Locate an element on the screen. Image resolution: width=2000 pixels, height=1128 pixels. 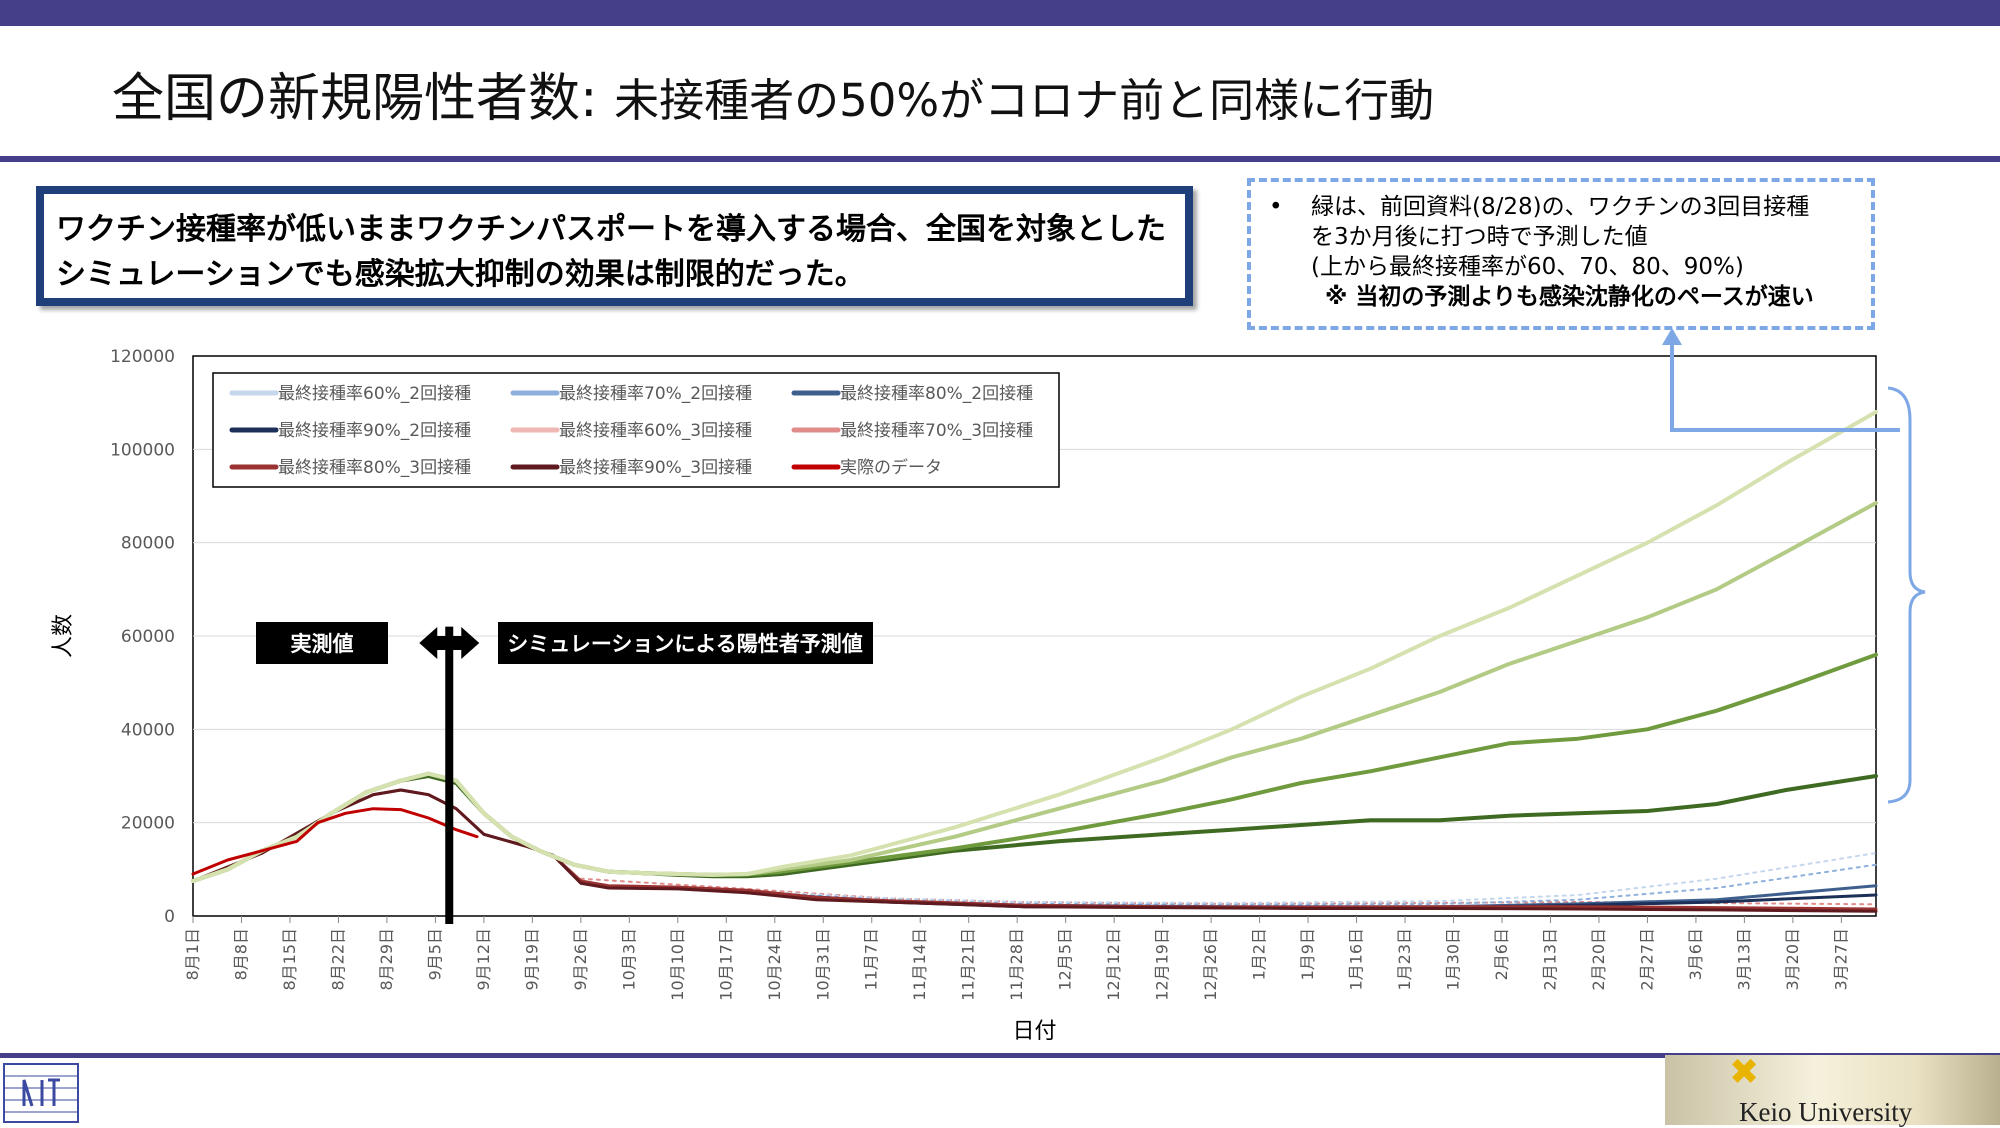
connector-line is located at coordinates (1785, 386).